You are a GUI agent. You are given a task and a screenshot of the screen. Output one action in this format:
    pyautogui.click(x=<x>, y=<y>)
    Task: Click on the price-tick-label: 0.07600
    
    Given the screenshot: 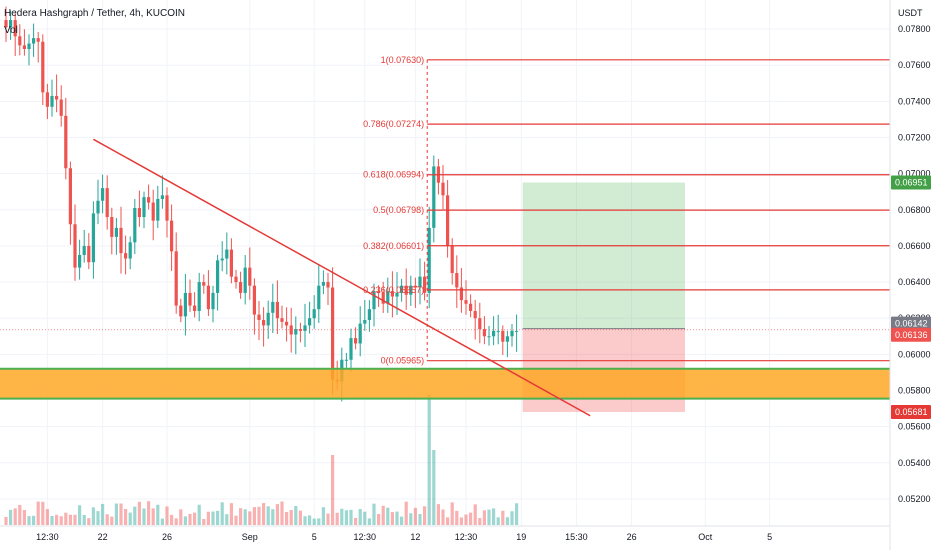 What is the action you would take?
    pyautogui.click(x=914, y=65)
    